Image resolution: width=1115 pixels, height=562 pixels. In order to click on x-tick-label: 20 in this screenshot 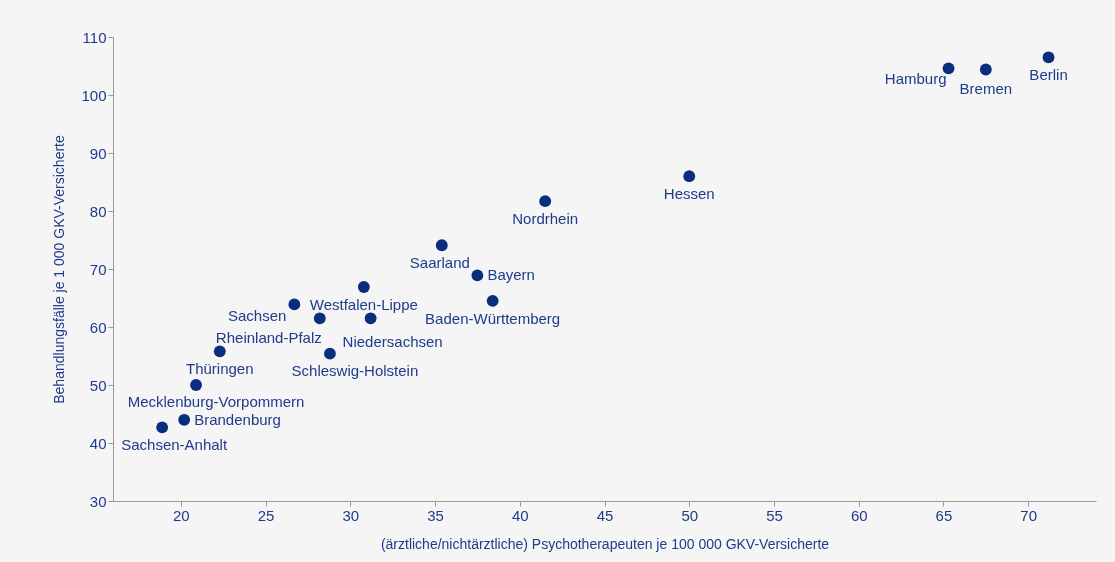, I will do `click(181, 515)`.